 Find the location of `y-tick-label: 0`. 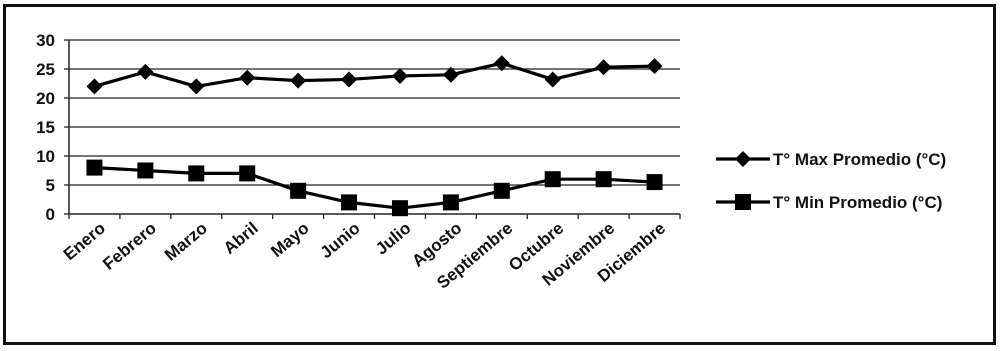

y-tick-label: 0 is located at coordinates (50, 214).